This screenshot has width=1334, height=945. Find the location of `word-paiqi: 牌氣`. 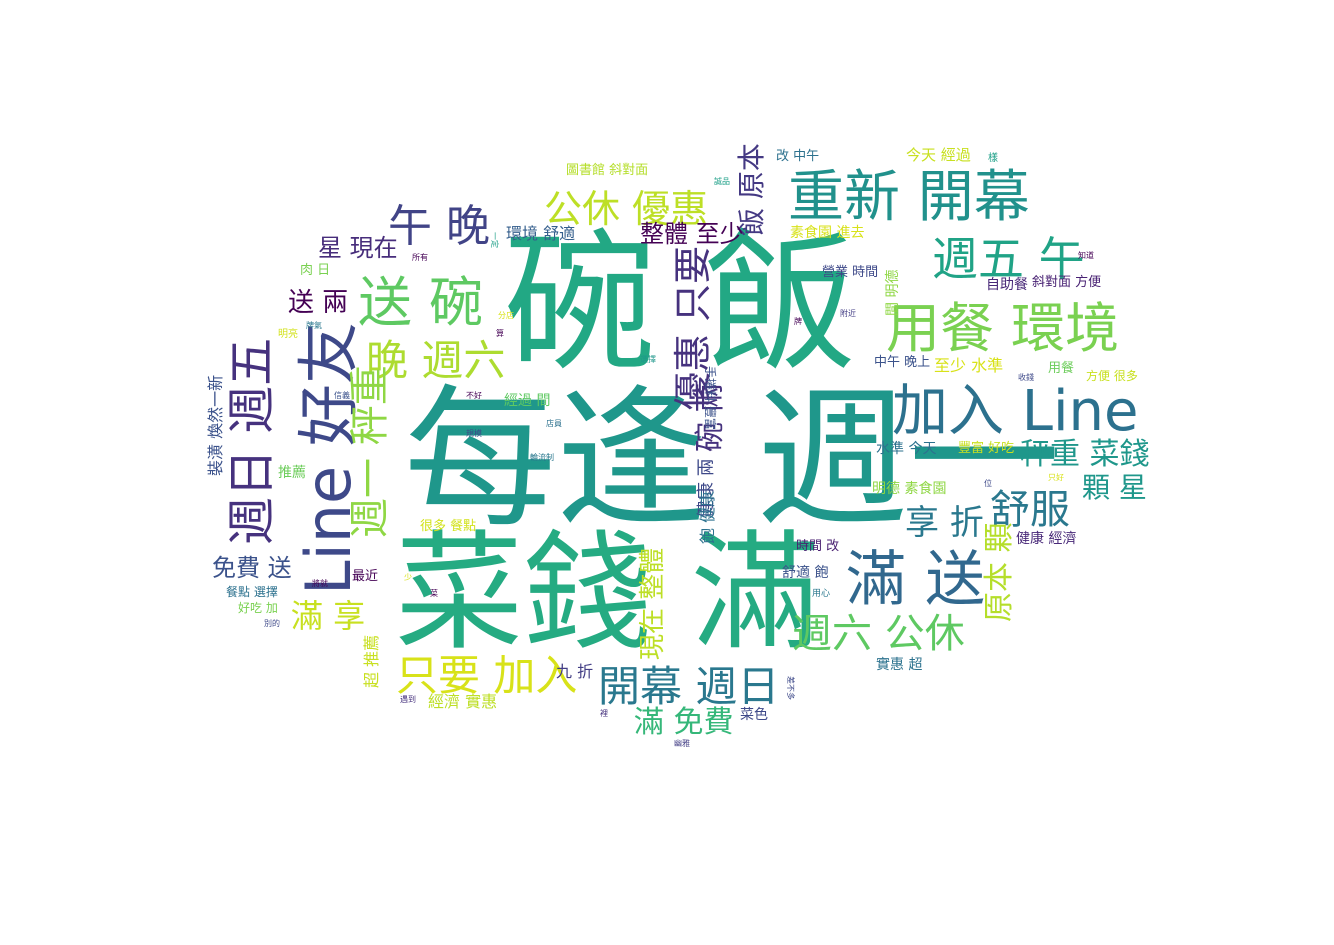

word-paiqi: 牌氣 is located at coordinates (314, 325).